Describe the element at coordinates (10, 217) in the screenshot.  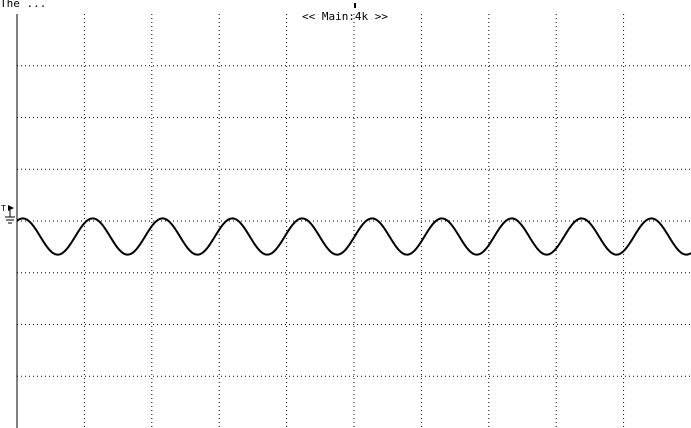
I see `ground-icon` at that location.